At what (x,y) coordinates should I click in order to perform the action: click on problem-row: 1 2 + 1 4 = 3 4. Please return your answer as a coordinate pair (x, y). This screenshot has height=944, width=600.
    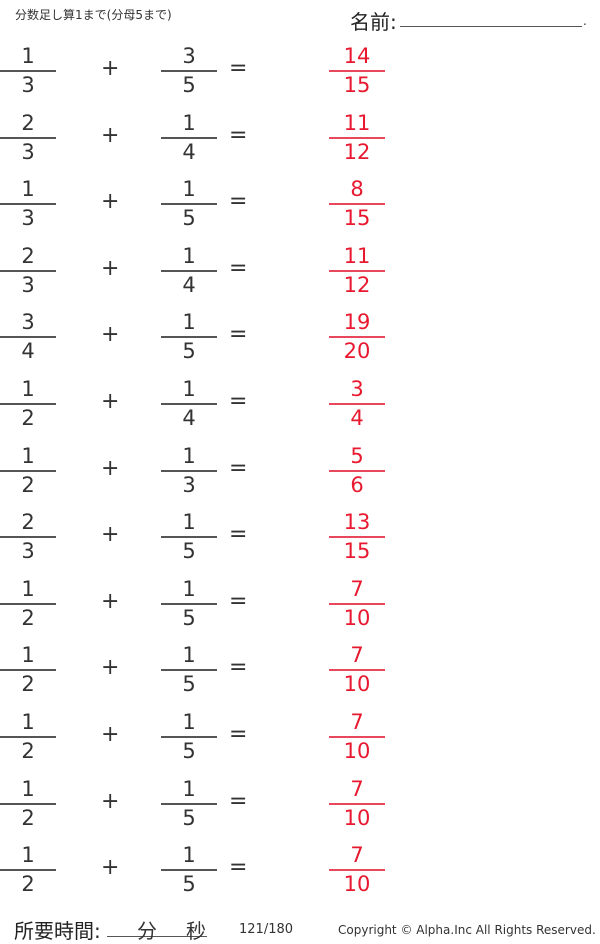
    Looking at the image, I should click on (300, 407).